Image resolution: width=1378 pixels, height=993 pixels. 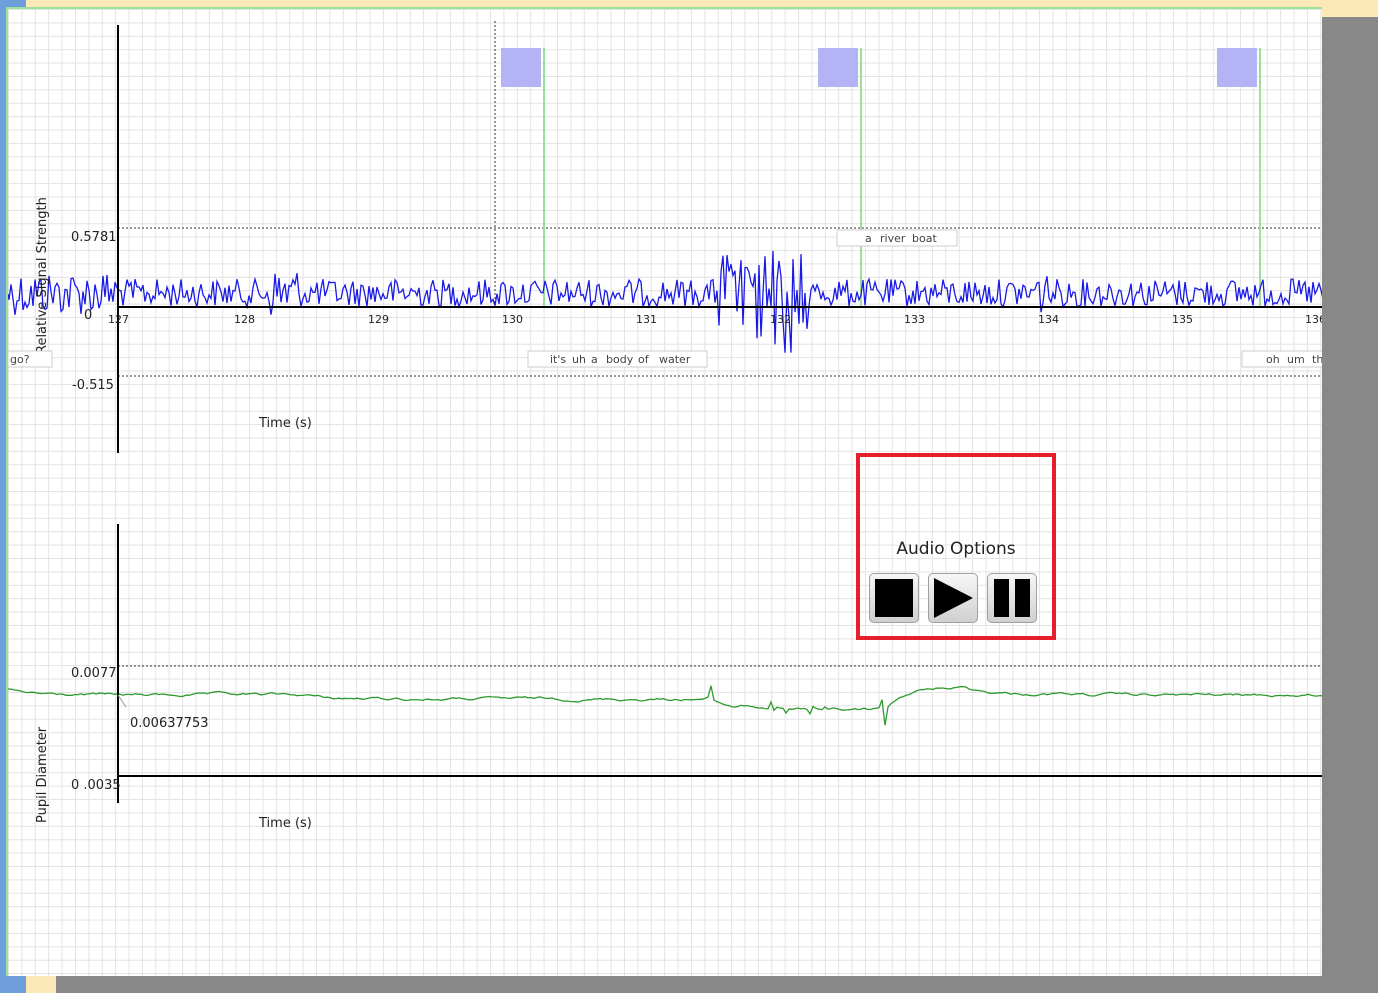 What do you see at coordinates (512, 319) in the screenshot?
I see `x-tick-label: 130` at bounding box center [512, 319].